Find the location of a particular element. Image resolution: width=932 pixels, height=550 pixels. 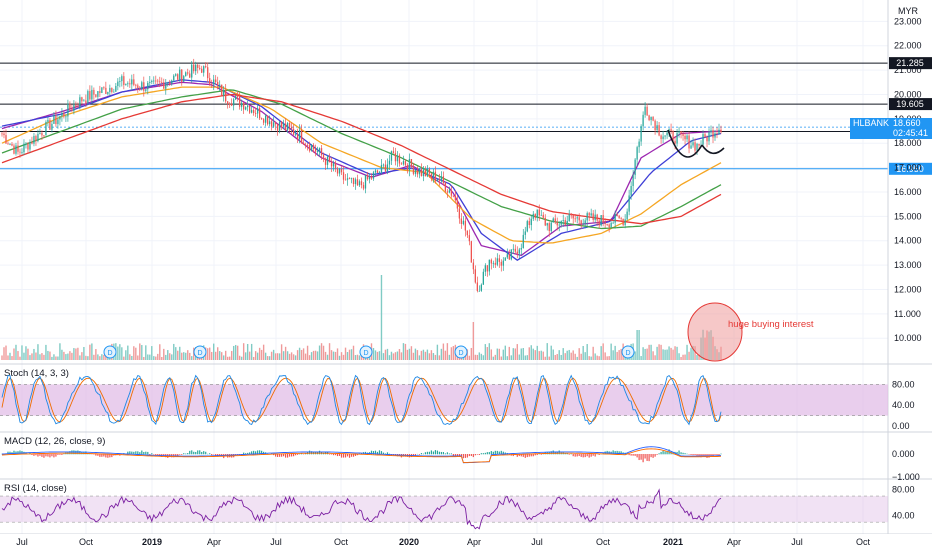

ticker-tag: HLBANK 18.660 02:45:41 is located at coordinates (891, 128).